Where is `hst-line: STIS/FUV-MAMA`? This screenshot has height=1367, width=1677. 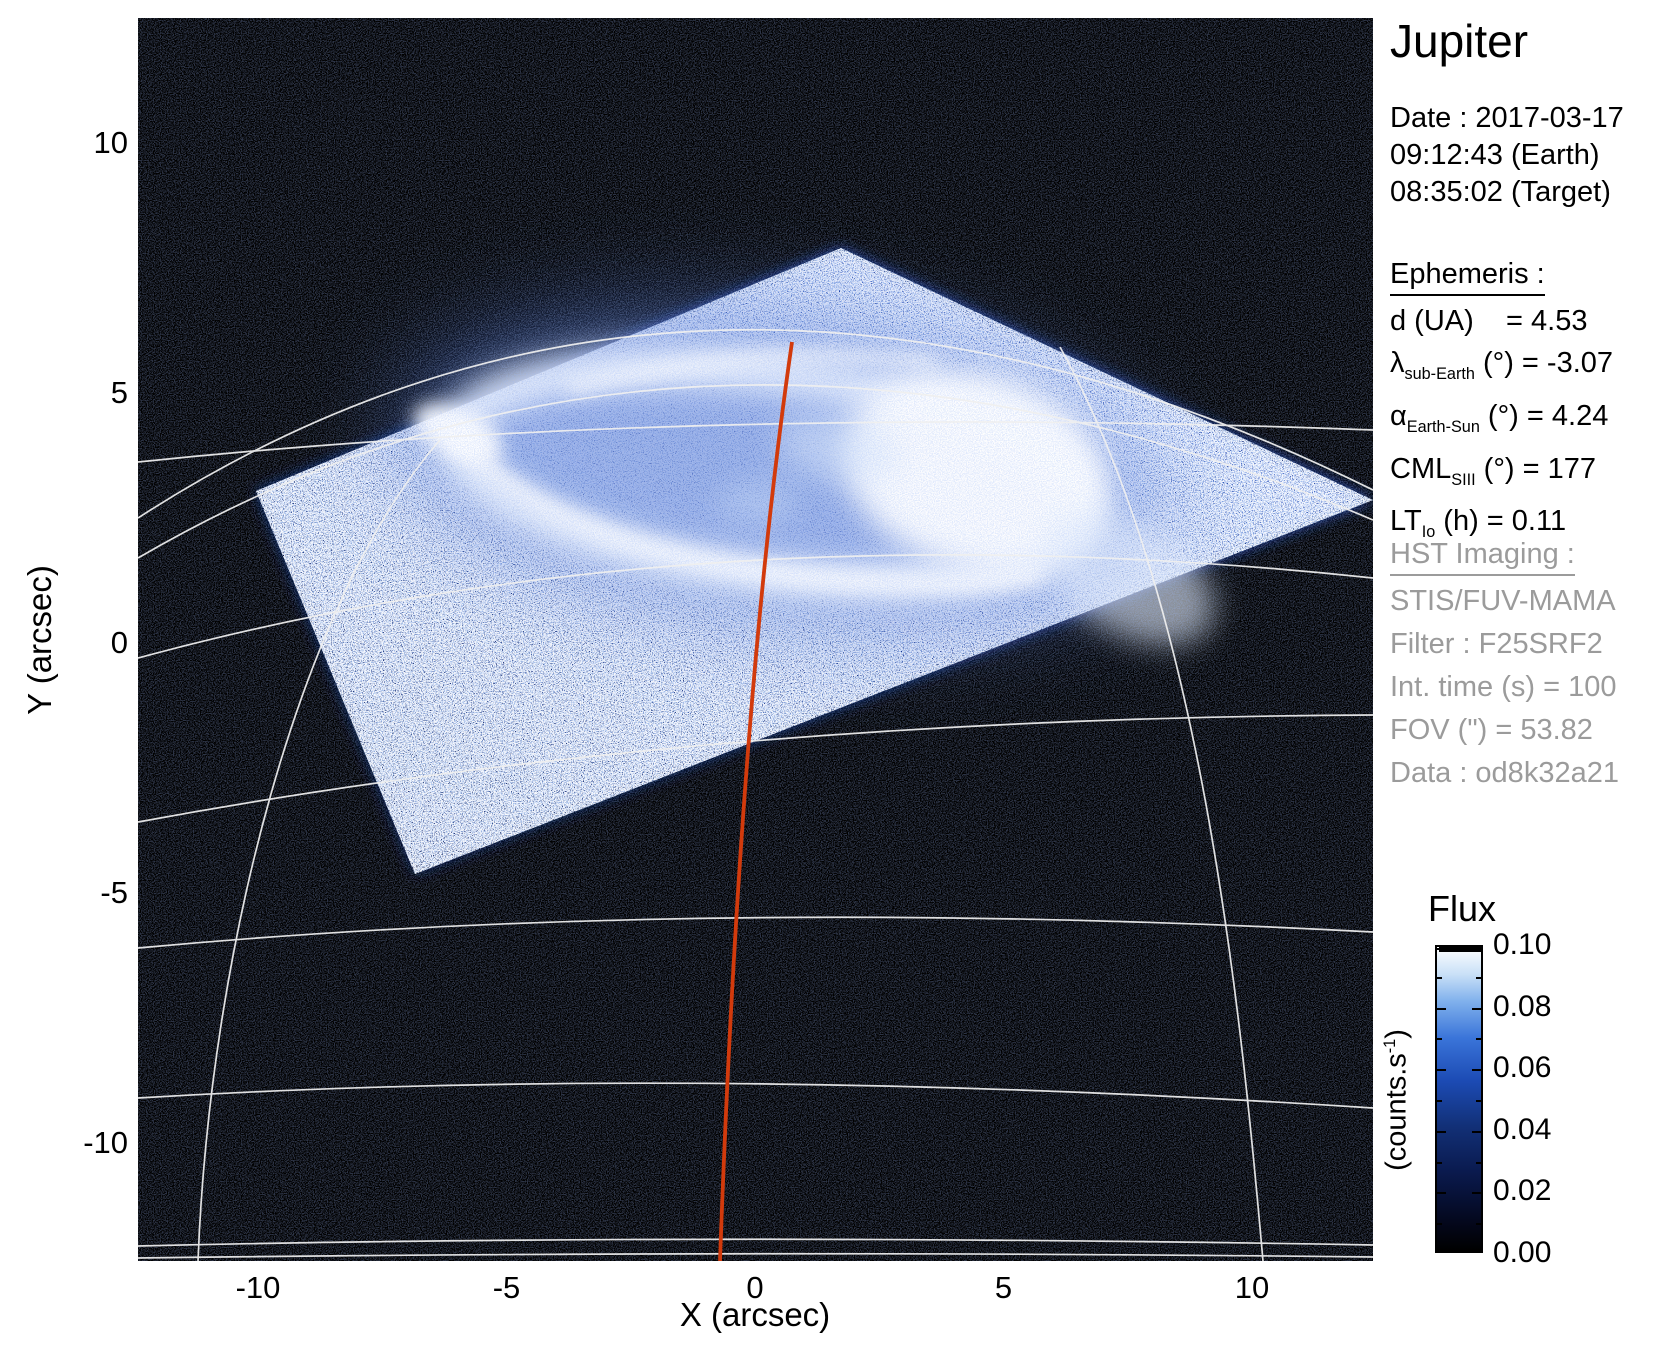
hst-line: STIS/FUV-MAMA is located at coordinates (1503, 601).